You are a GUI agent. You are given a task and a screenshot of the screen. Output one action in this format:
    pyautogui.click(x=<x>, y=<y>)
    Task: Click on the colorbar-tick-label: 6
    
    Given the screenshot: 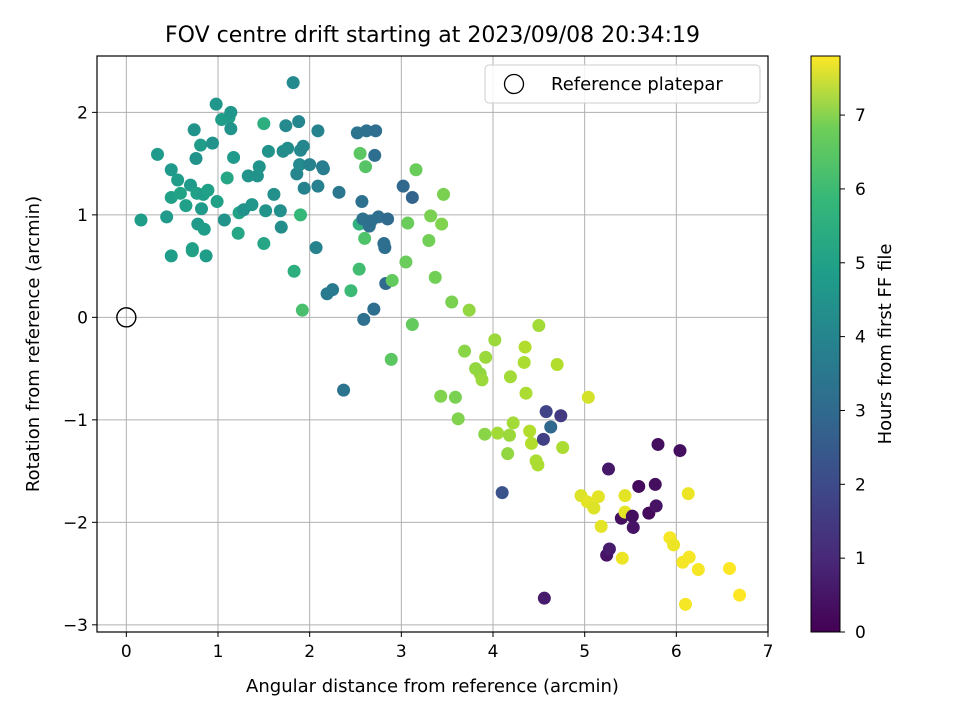 What is the action you would take?
    pyautogui.click(x=860, y=190)
    